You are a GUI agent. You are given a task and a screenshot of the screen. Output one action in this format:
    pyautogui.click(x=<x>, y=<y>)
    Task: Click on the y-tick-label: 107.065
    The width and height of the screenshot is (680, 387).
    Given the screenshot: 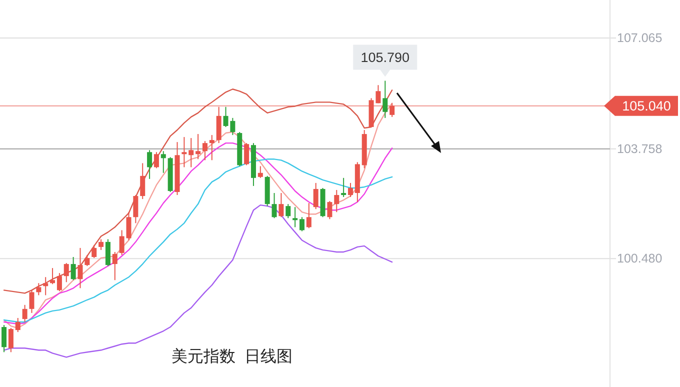 What is the action you would take?
    pyautogui.click(x=639, y=38)
    